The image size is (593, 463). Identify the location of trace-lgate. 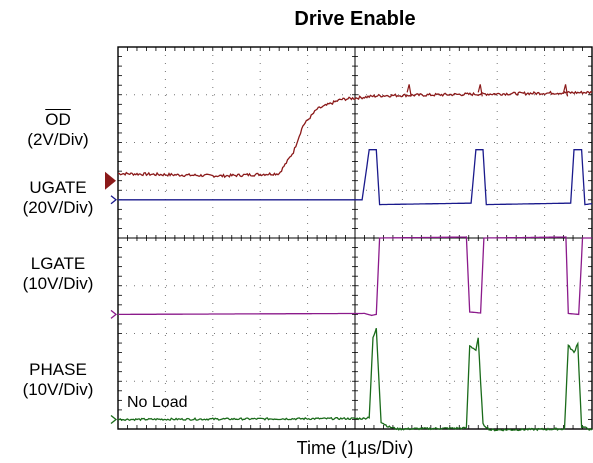
(355, 276).